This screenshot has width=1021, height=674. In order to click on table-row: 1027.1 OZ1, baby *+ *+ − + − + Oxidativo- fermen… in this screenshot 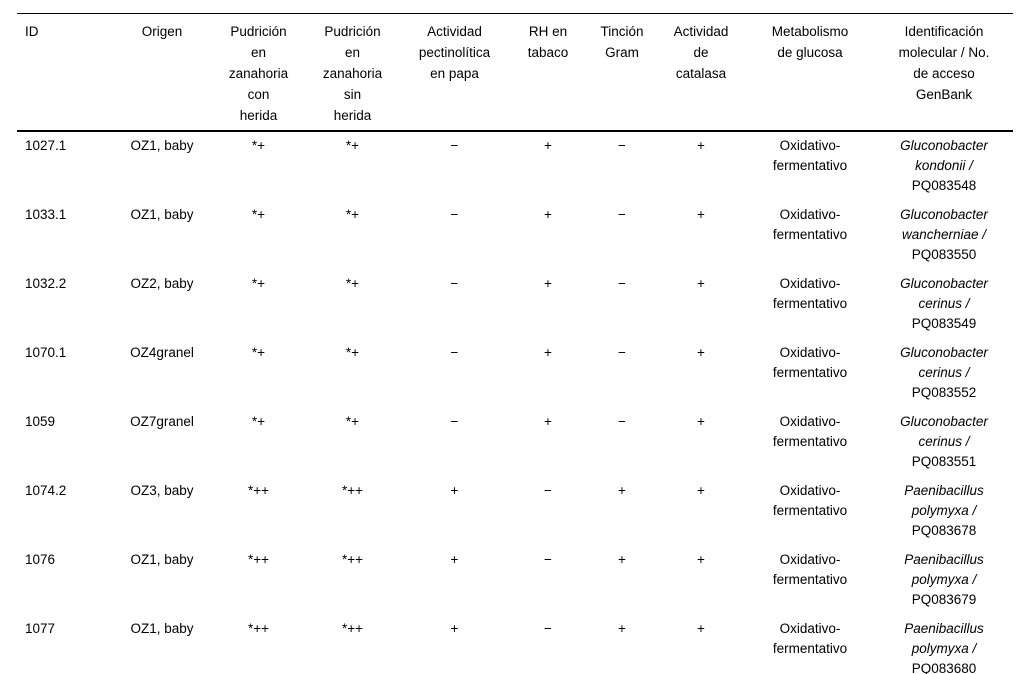, I will do `click(515, 166)`.